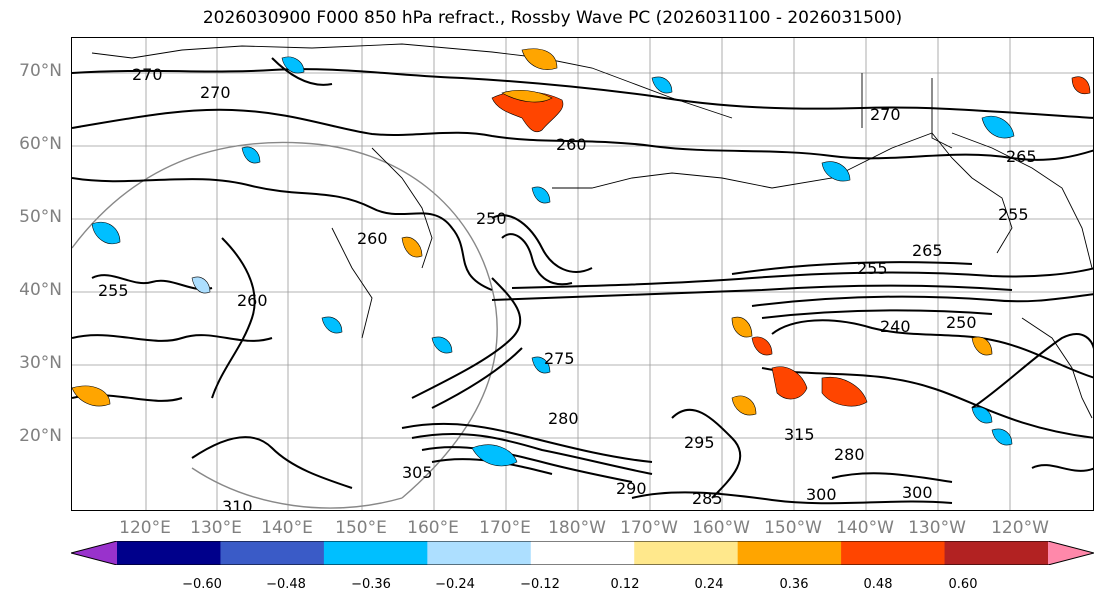 The width and height of the screenshot is (1105, 604). What do you see at coordinates (631, 488) in the screenshot?
I see `contour-label: 290` at bounding box center [631, 488].